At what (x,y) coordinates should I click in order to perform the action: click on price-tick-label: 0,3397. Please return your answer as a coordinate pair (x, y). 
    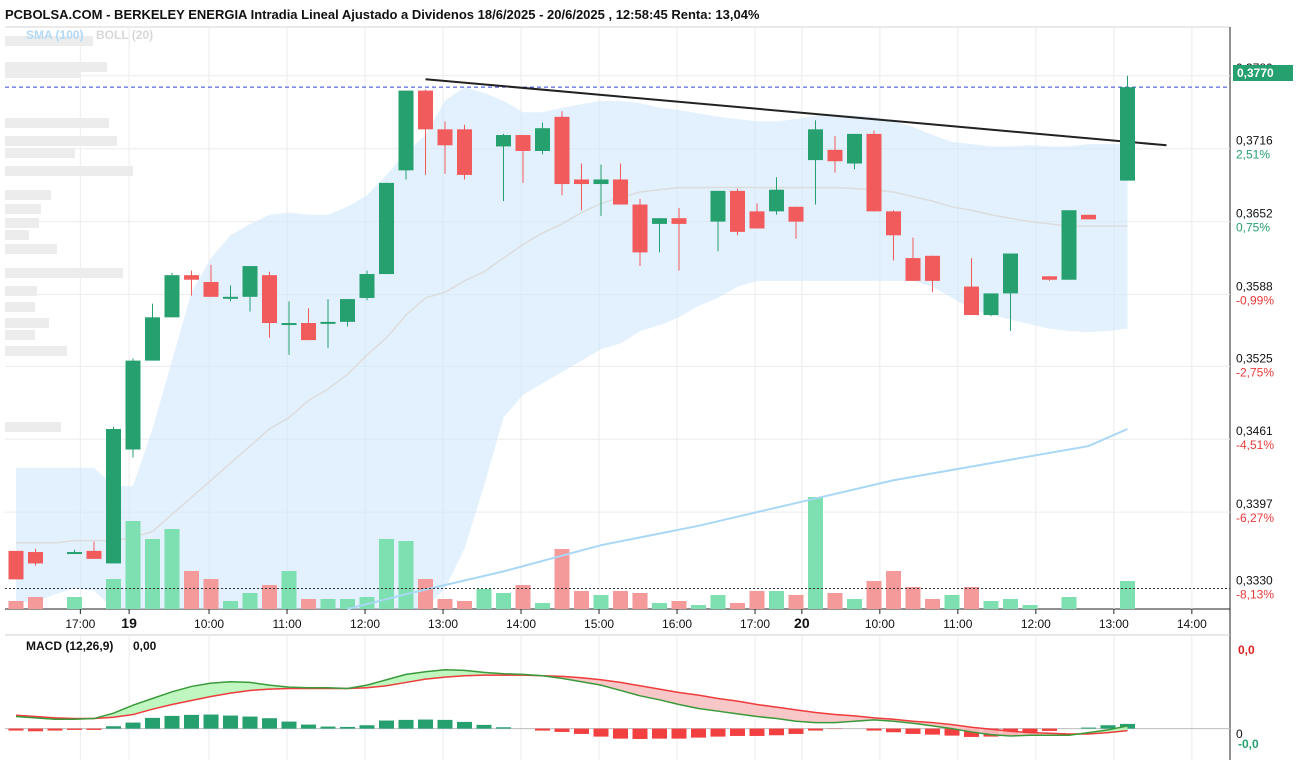
    Looking at the image, I should click on (1254, 504).